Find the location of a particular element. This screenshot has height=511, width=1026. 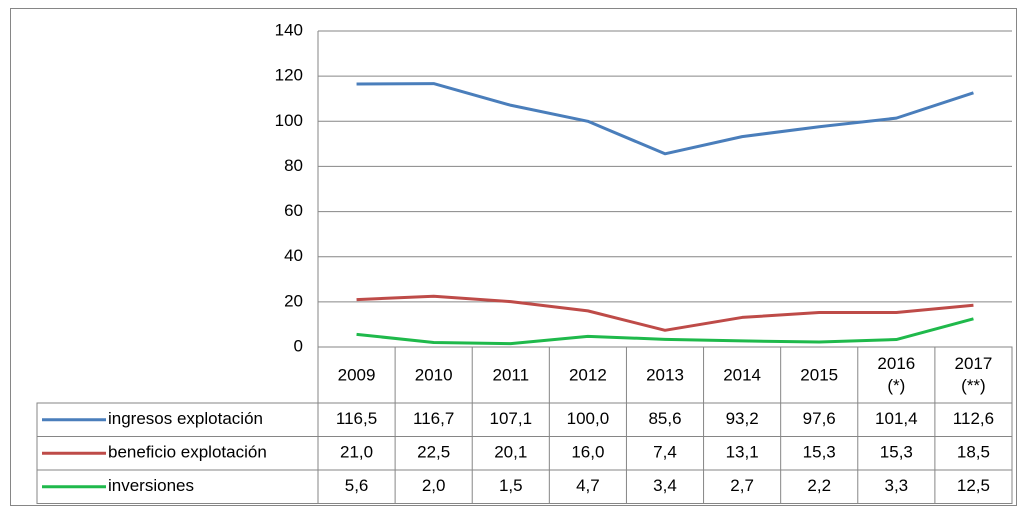

data-label: 101,4 is located at coordinates (896, 418).